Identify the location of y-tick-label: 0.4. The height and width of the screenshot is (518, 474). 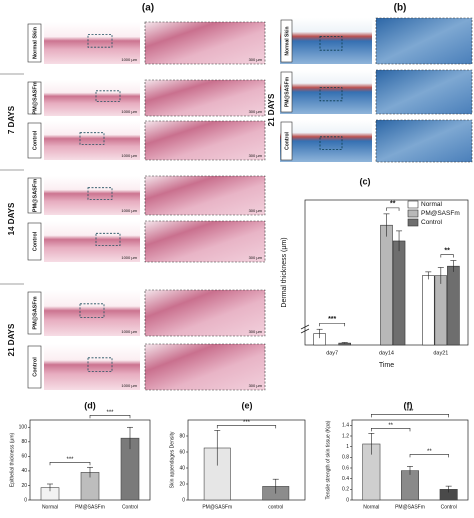
(345, 479).